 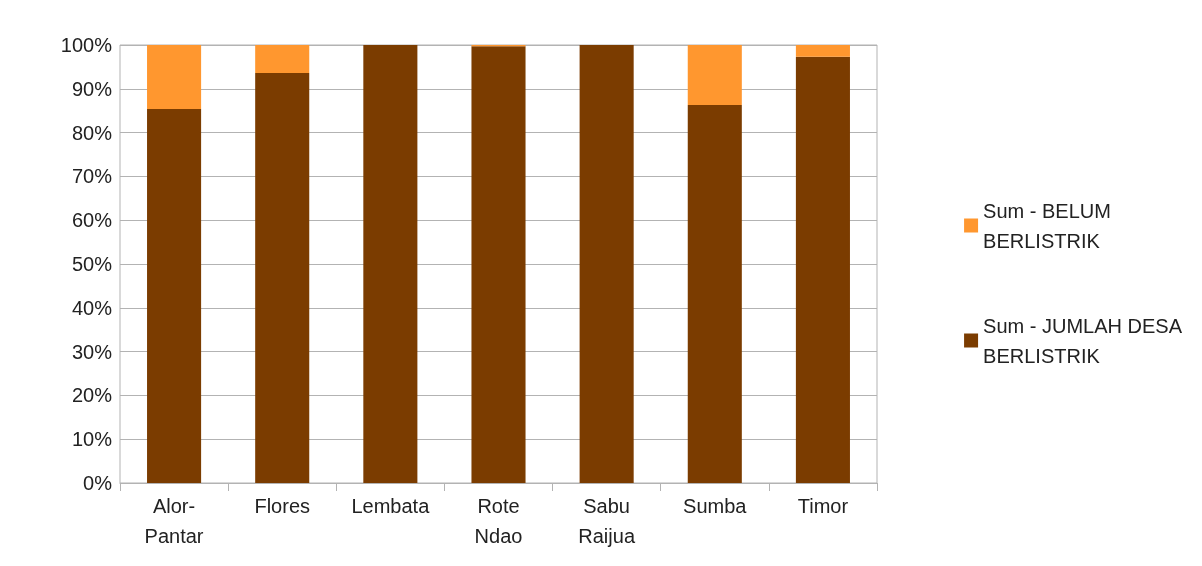 What do you see at coordinates (92, 439) in the screenshot?
I see `y-tick-label: 10%` at bounding box center [92, 439].